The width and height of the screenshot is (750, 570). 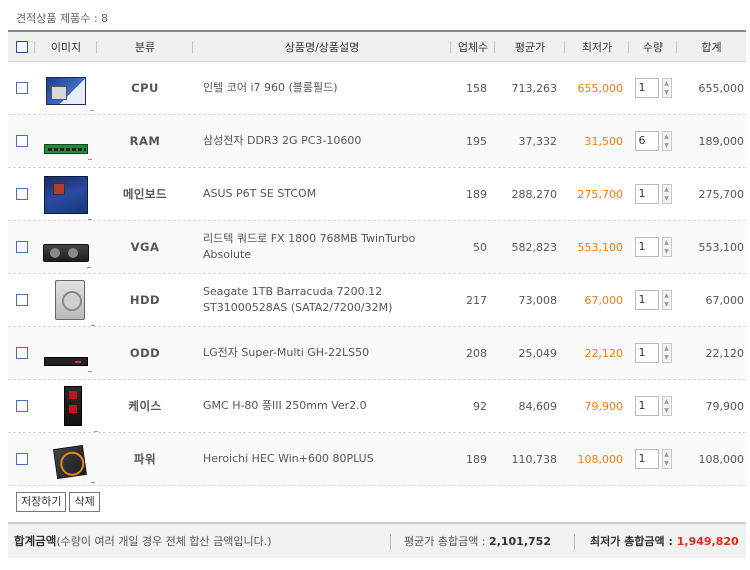 What do you see at coordinates (476, 300) in the screenshot?
I see `seller-count: 217` at bounding box center [476, 300].